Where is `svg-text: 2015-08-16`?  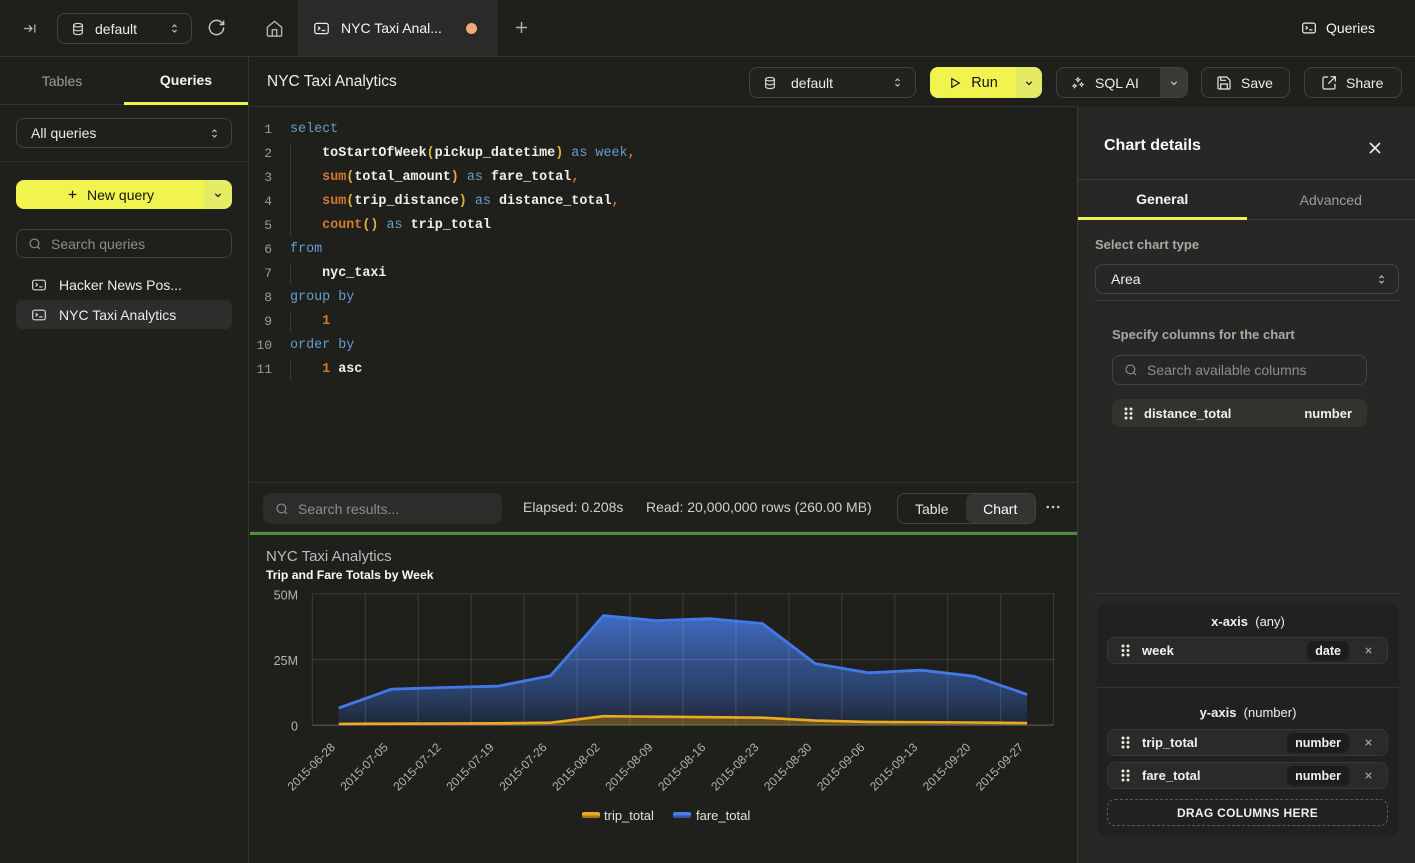
svg-text: 2015-08-16 is located at coordinates (682, 767).